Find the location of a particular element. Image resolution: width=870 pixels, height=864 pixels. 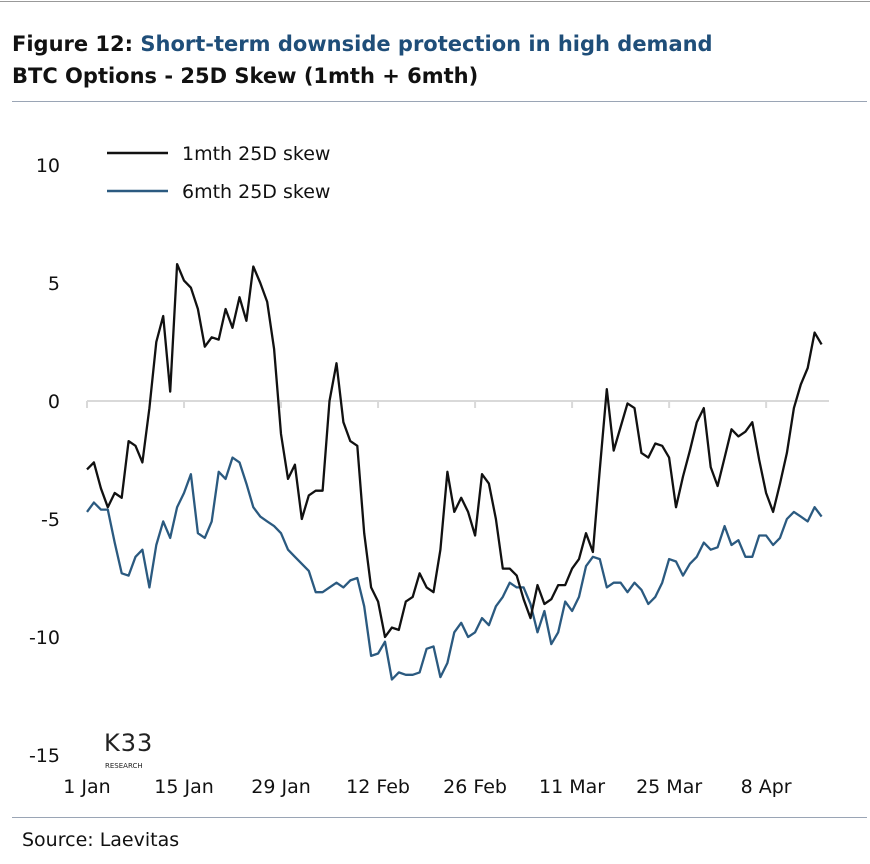

x-tick-label: 25 Mar is located at coordinates (669, 787).